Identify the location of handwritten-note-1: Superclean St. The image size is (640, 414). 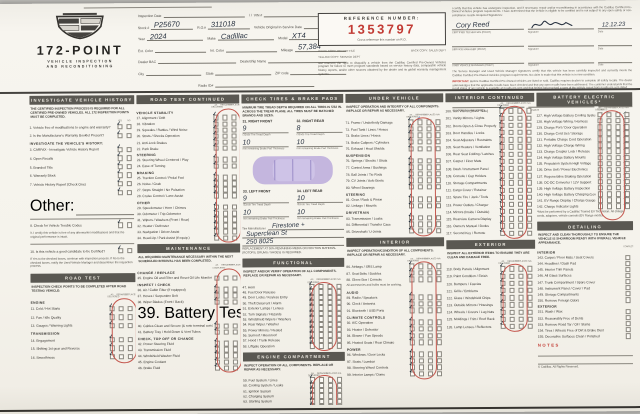
(267, 233).